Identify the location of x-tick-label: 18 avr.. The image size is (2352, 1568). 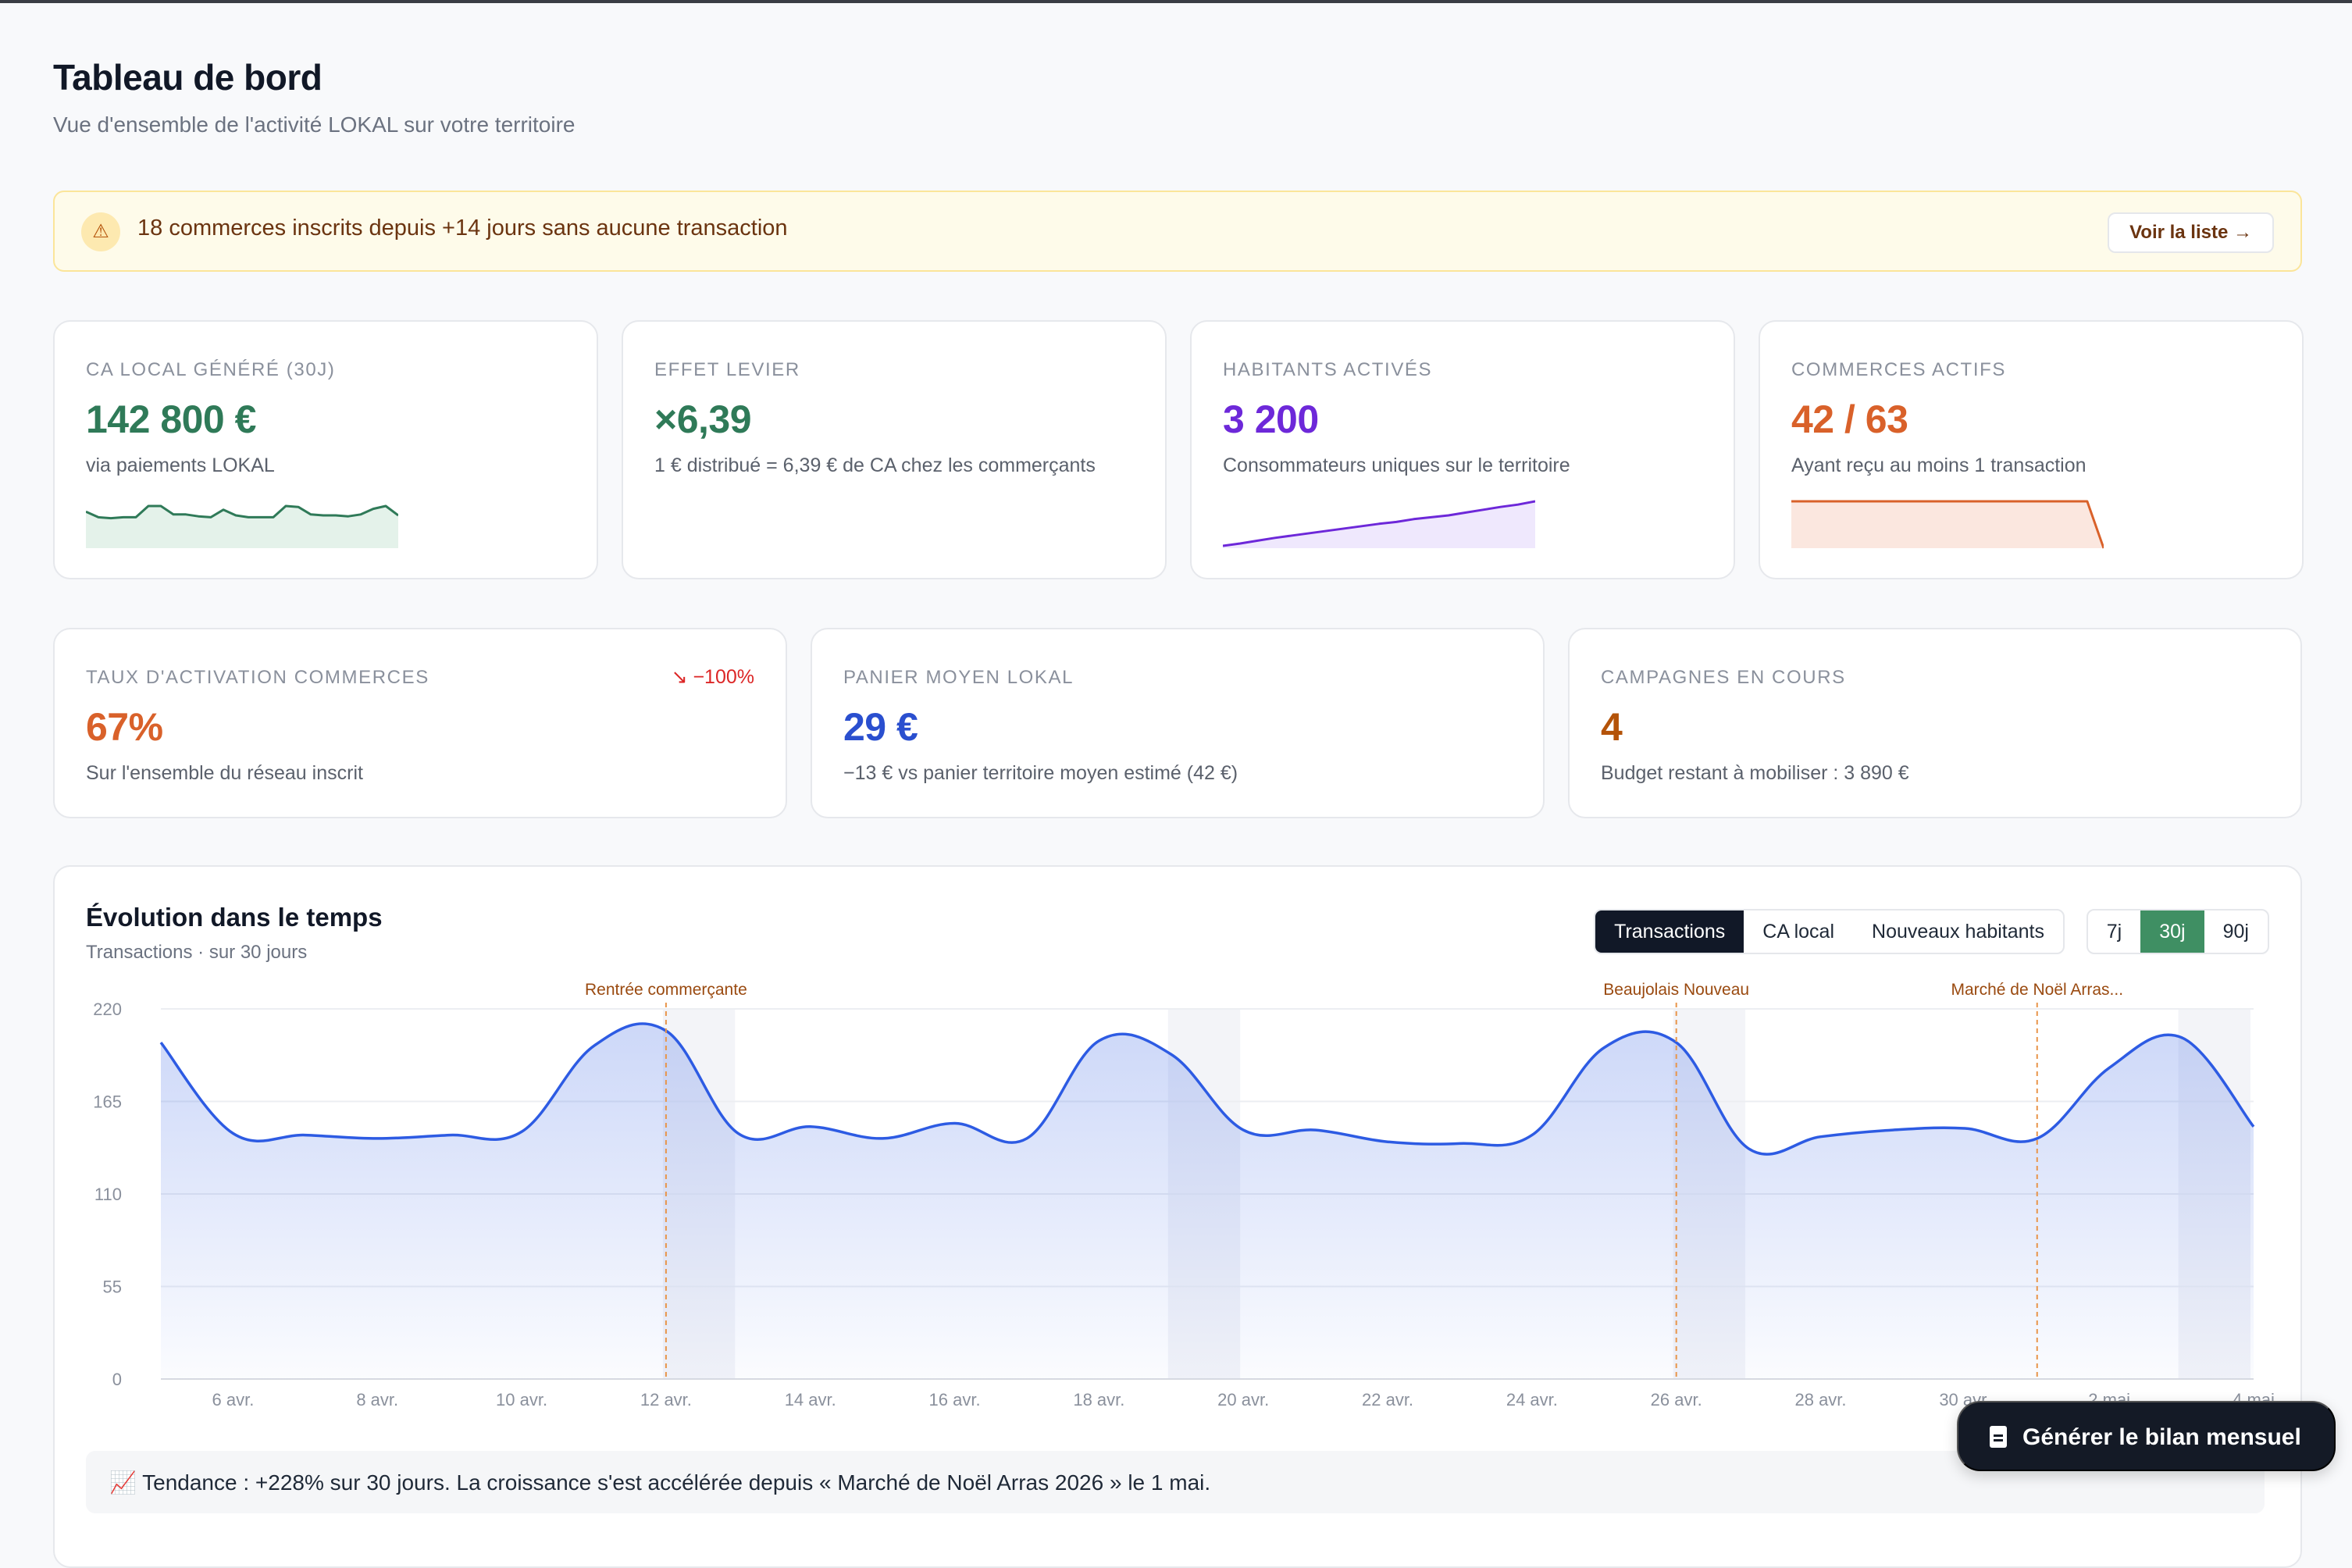
(1098, 1399).